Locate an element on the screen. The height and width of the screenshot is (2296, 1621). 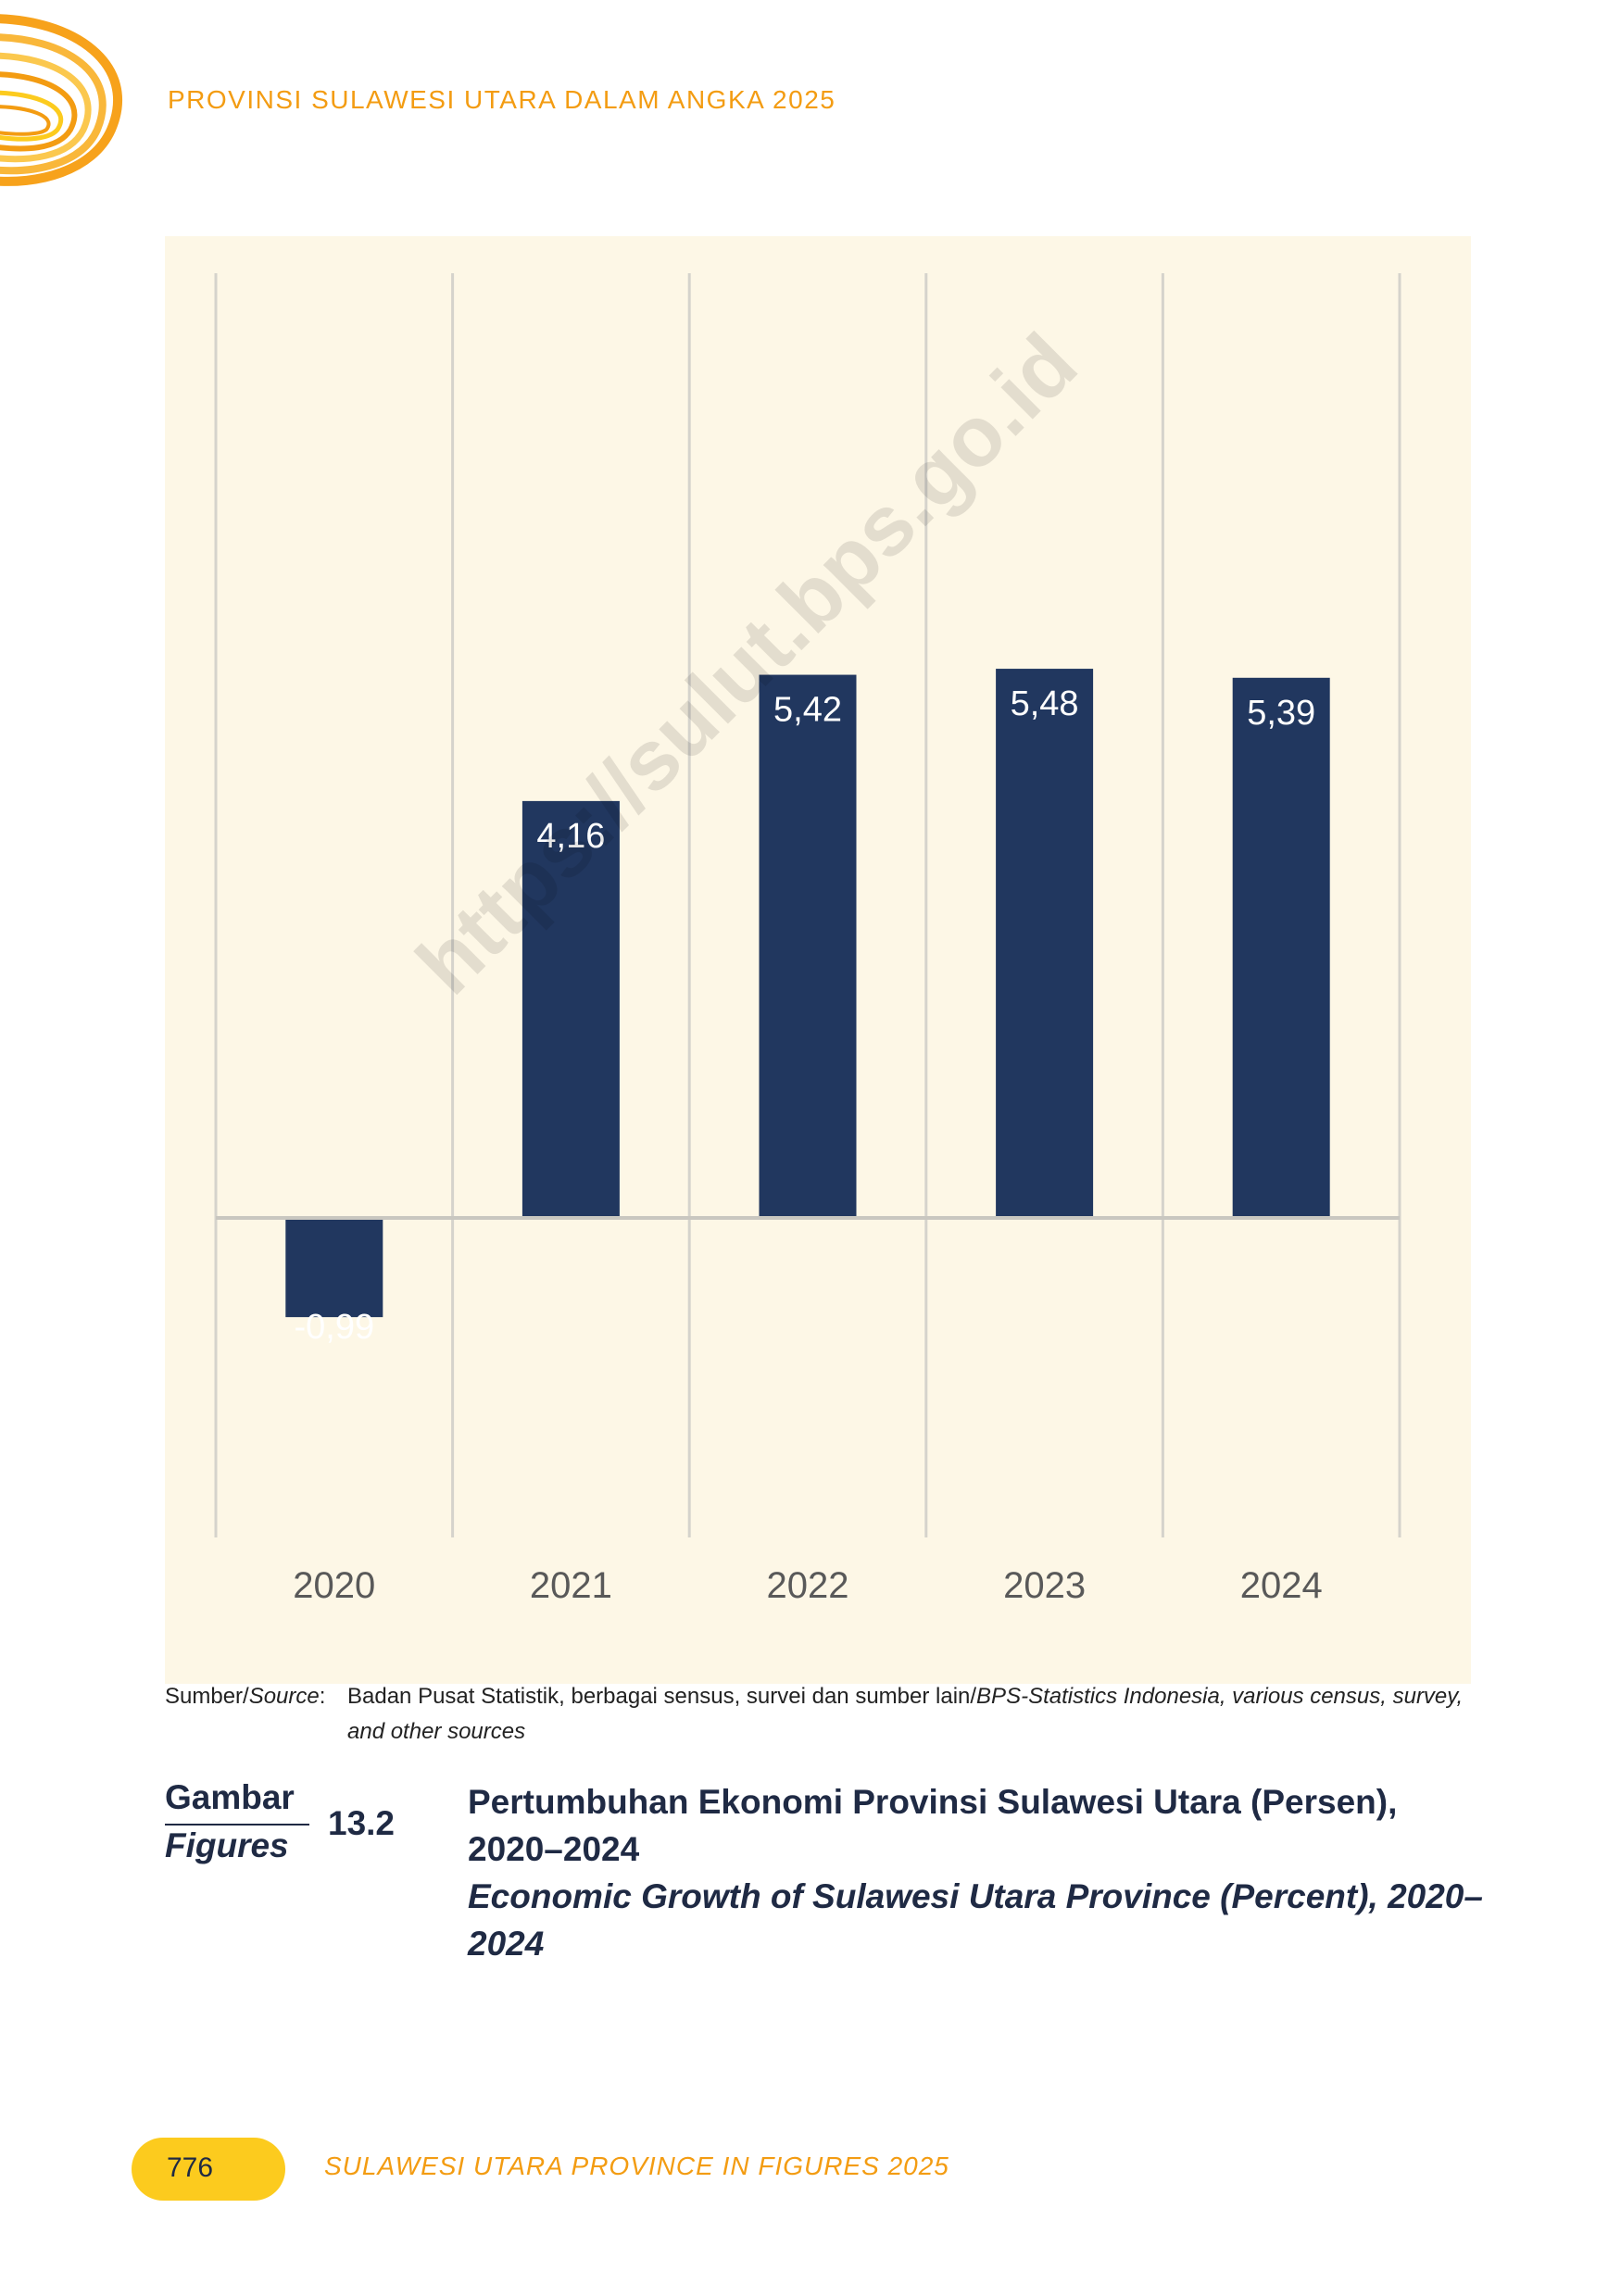
figure-word-divider is located at coordinates (237, 1825).